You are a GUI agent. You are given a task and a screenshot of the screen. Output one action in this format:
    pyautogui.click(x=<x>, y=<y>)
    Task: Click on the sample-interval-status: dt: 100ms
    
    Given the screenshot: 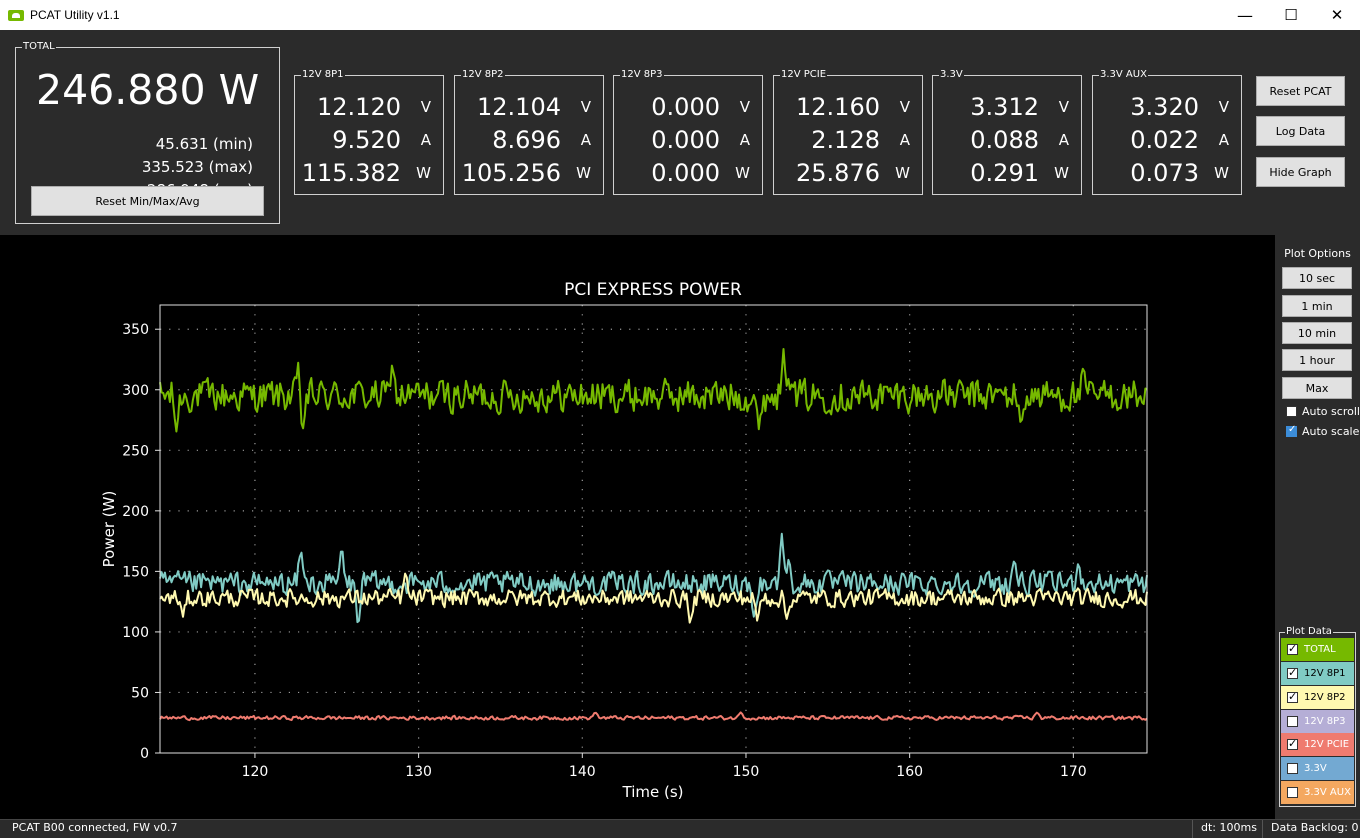 What is the action you would take?
    pyautogui.click(x=1224, y=829)
    